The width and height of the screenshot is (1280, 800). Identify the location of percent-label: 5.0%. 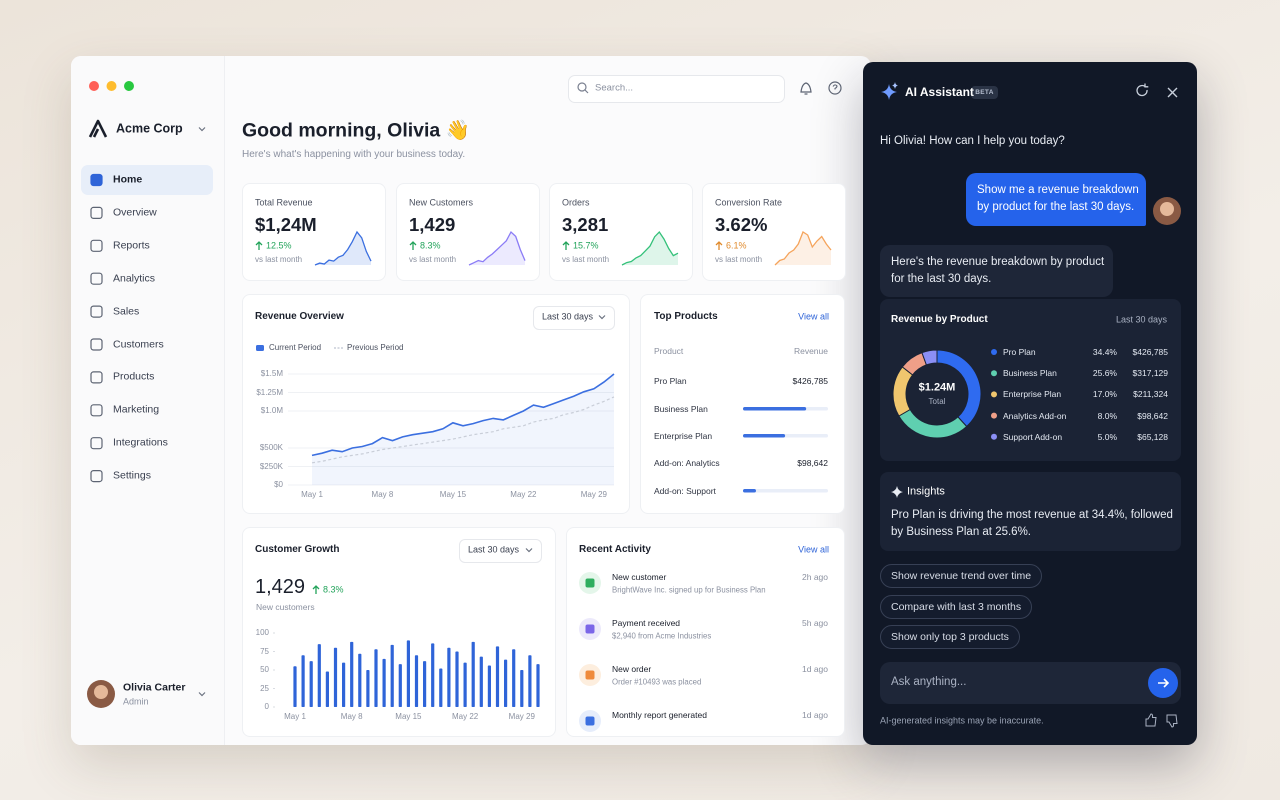
(1107, 436).